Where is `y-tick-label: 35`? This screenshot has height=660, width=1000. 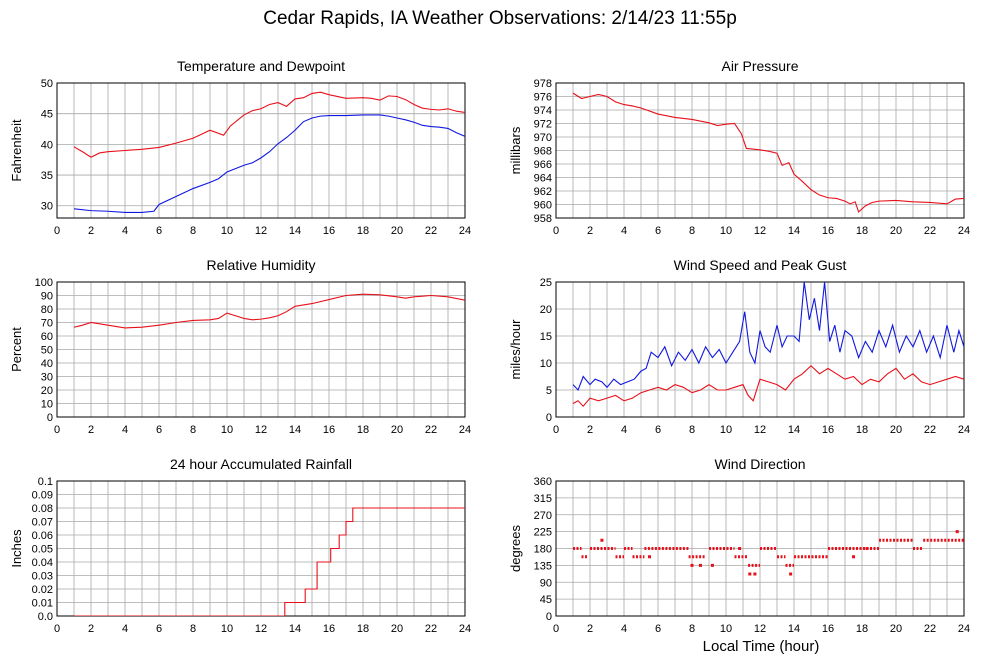
y-tick-label: 35 is located at coordinates (47, 176).